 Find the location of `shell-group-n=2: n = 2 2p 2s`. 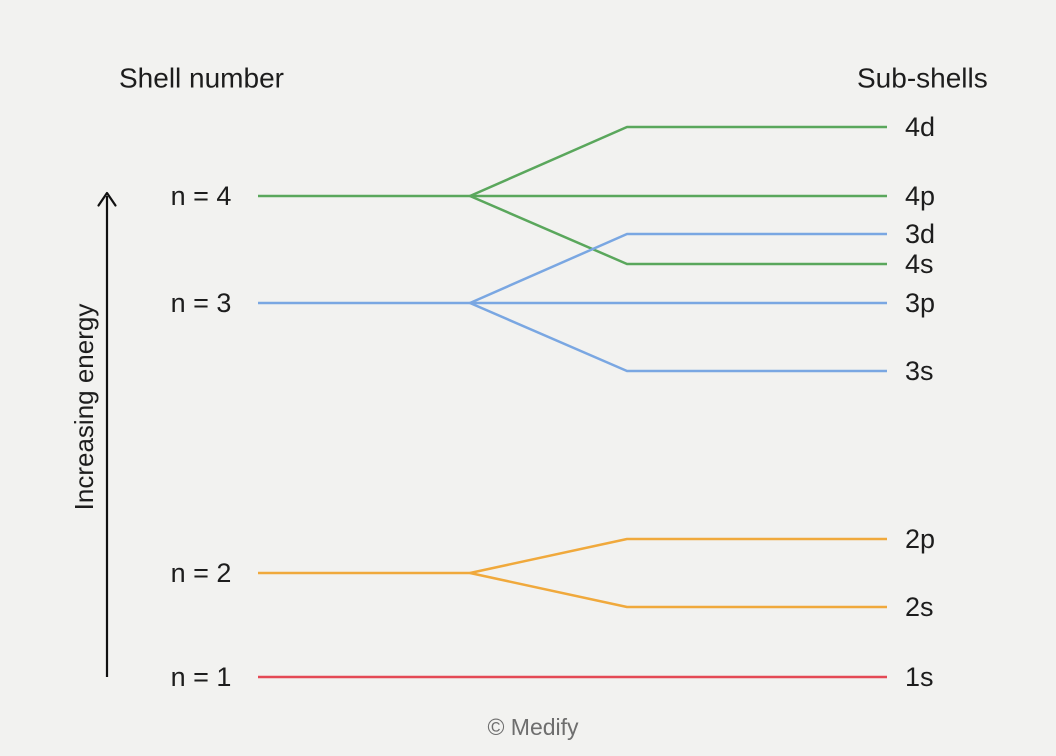

shell-group-n=2: n = 2 2p 2s is located at coordinates (553, 573).